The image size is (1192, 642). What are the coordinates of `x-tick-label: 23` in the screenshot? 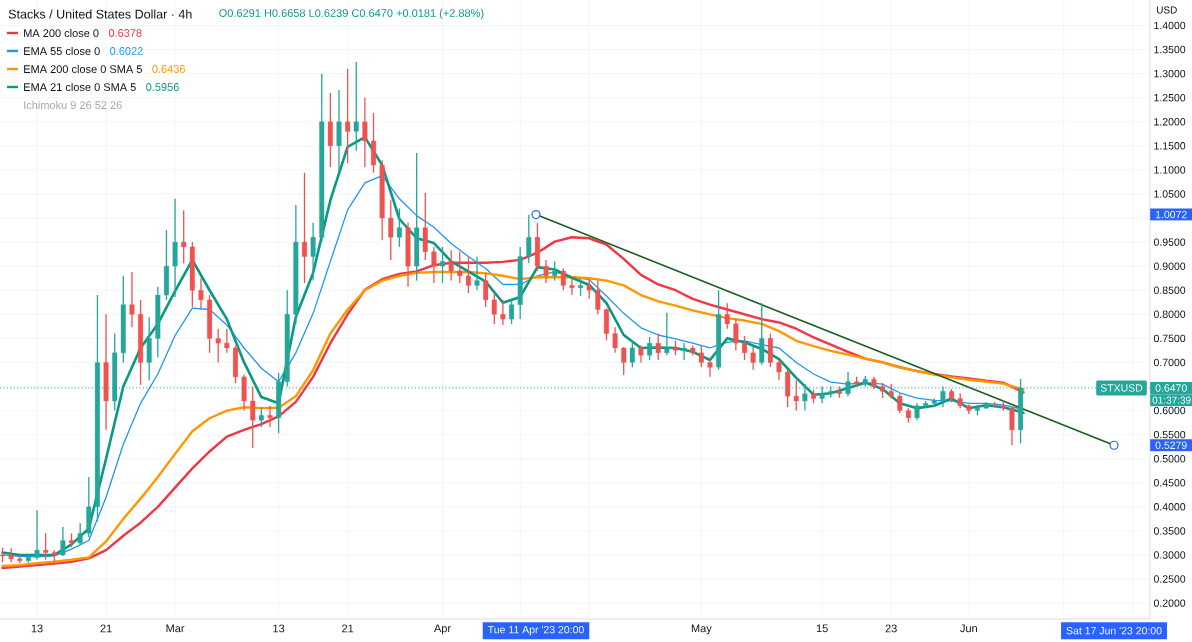 It's located at (891, 628).